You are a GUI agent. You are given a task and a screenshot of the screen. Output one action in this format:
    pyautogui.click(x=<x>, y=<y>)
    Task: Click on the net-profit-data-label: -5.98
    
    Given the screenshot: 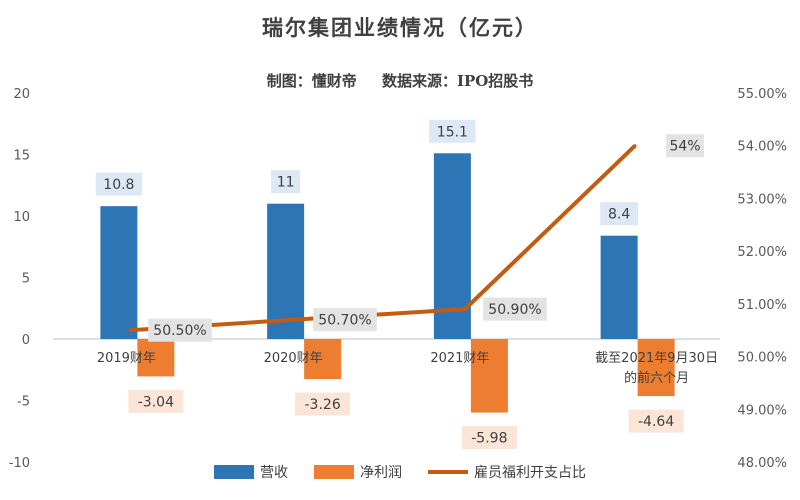 What is the action you would take?
    pyautogui.click(x=489, y=439)
    